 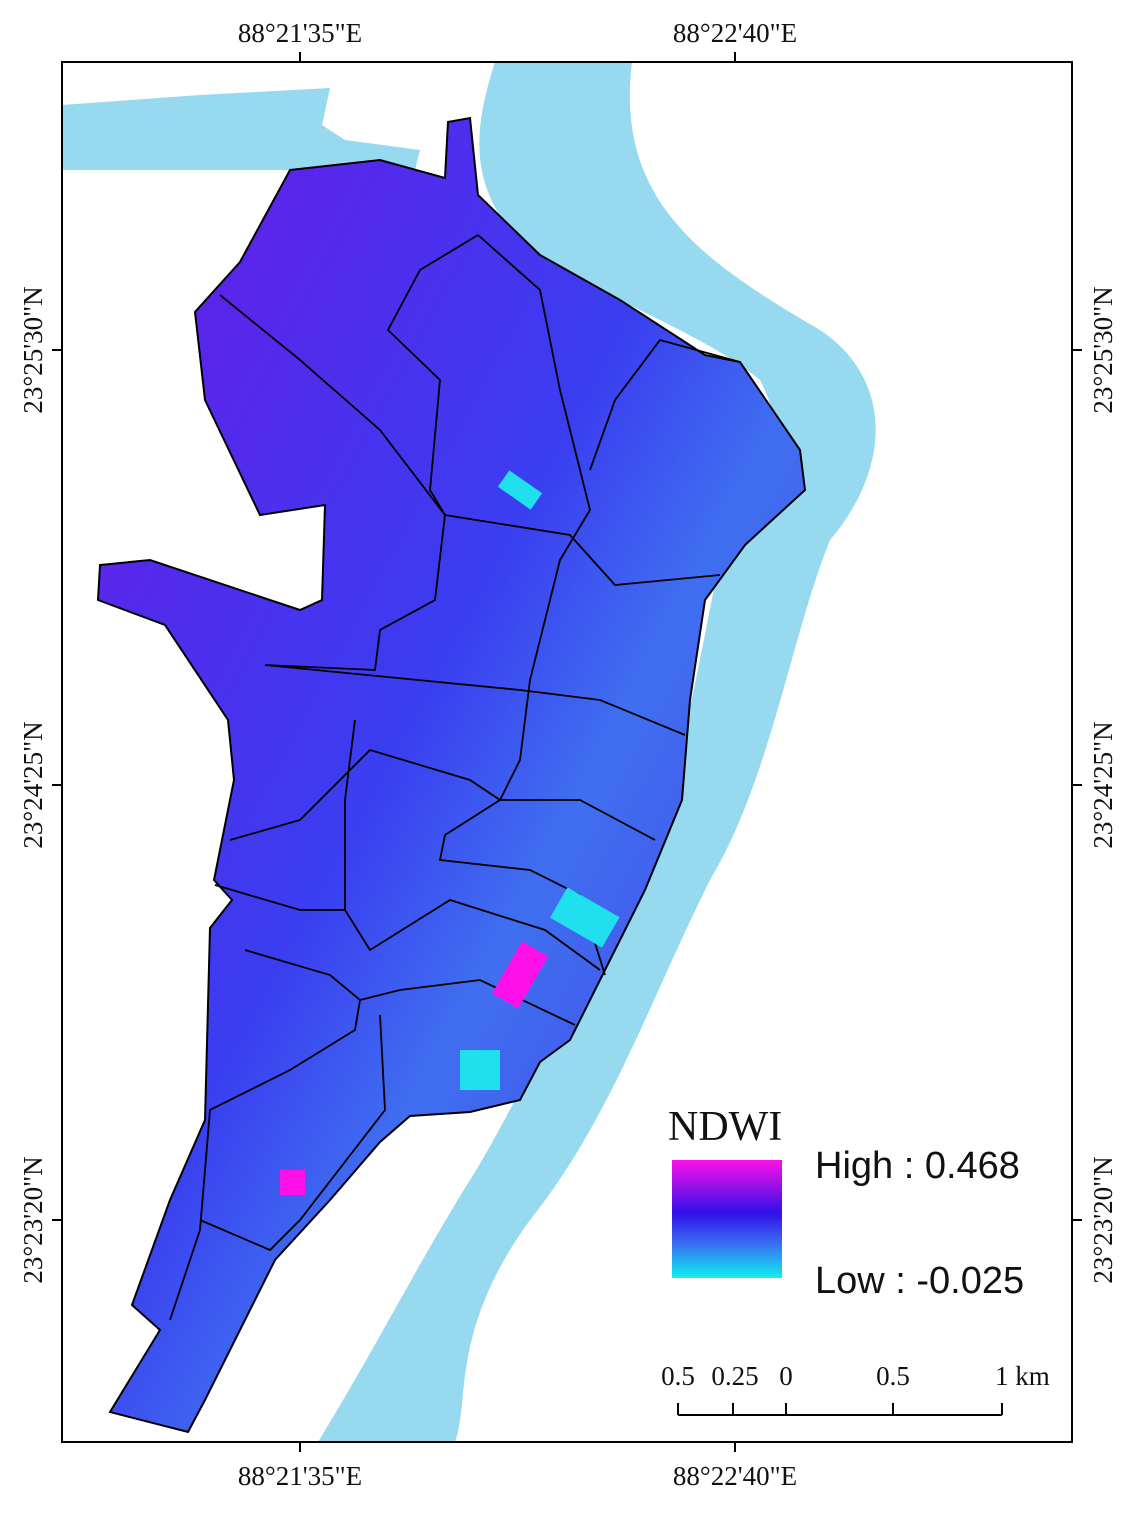 I want to click on legend-ramp, so click(x=727, y=1219).